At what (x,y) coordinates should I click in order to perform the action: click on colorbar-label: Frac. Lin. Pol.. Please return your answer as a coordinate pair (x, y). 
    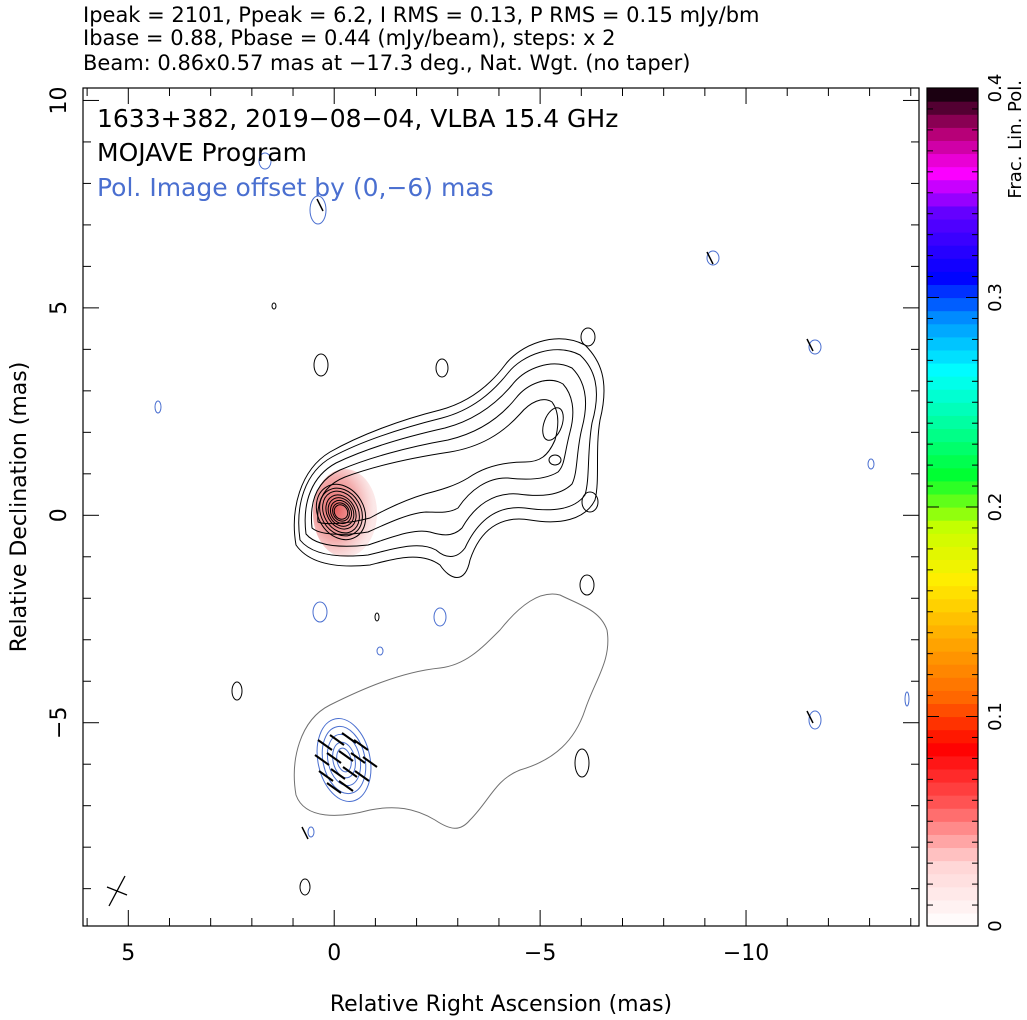
    Looking at the image, I should click on (1015, 139).